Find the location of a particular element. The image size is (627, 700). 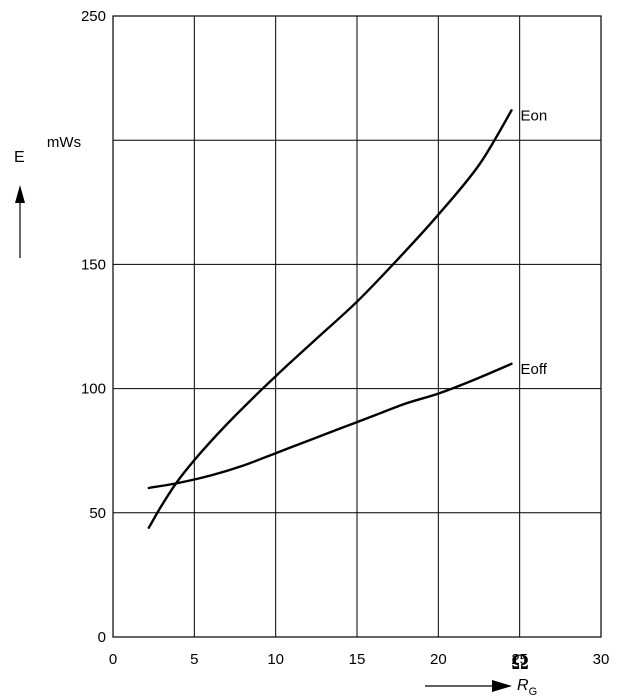

x-axis-label: RG is located at coordinates (527, 687).